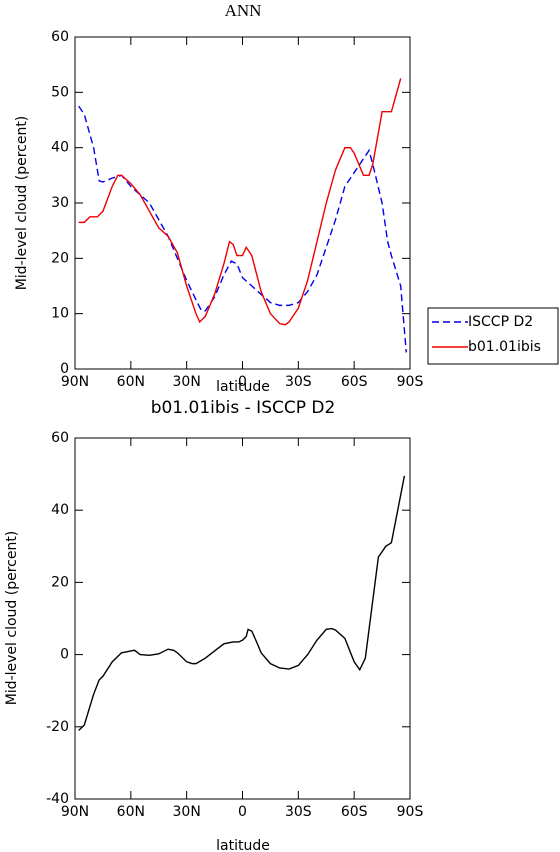 This screenshot has height=852, width=560. Describe the element at coordinates (243, 408) in the screenshot. I see `chart-title: b01.01ibis - ISCCP D2` at that location.